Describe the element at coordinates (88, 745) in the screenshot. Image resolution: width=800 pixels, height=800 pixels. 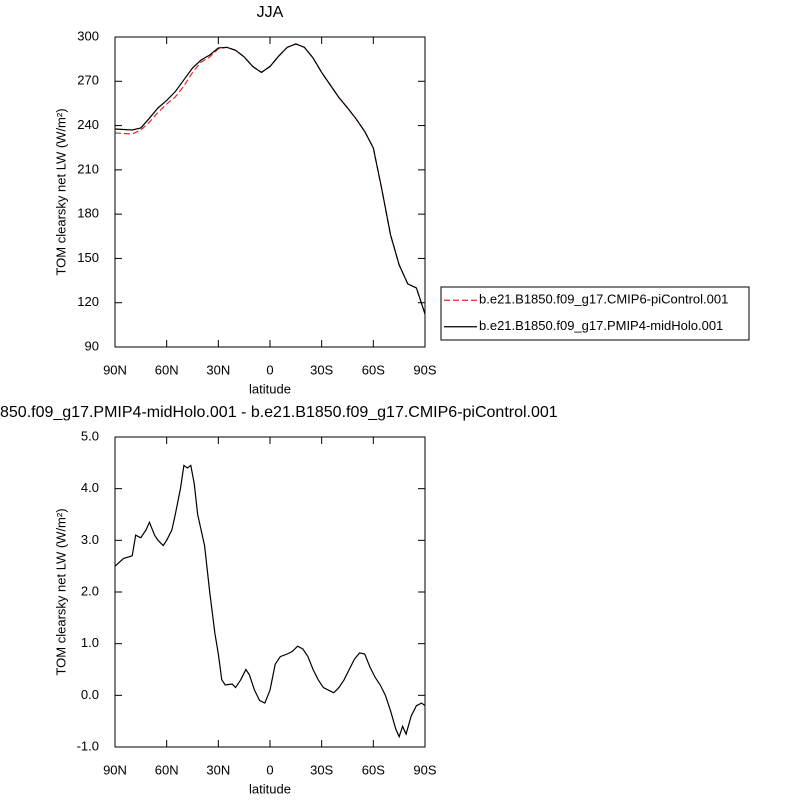
I see `y-tick-label: -1.0` at that location.